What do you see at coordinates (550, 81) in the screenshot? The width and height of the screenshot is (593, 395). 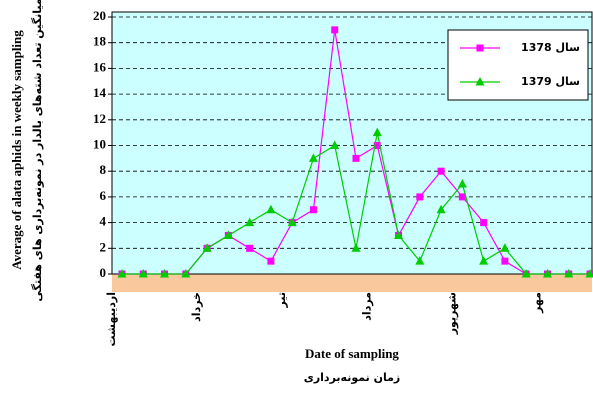 I see `legend-label: سال 1379` at bounding box center [550, 81].